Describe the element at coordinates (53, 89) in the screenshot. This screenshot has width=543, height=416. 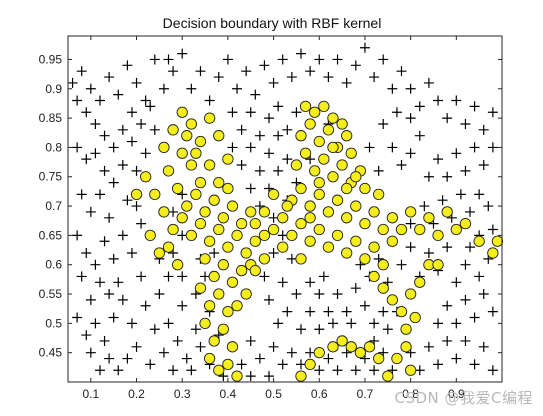
I see `y-tick-label: 0.9` at that location.